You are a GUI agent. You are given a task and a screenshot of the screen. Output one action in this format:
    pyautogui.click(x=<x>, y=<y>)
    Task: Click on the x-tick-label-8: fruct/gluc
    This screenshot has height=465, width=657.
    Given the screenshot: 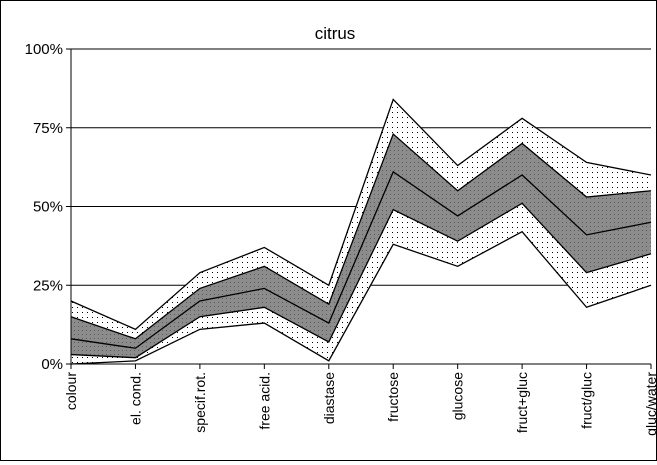 What is the action you would take?
    pyautogui.click(x=587, y=400)
    